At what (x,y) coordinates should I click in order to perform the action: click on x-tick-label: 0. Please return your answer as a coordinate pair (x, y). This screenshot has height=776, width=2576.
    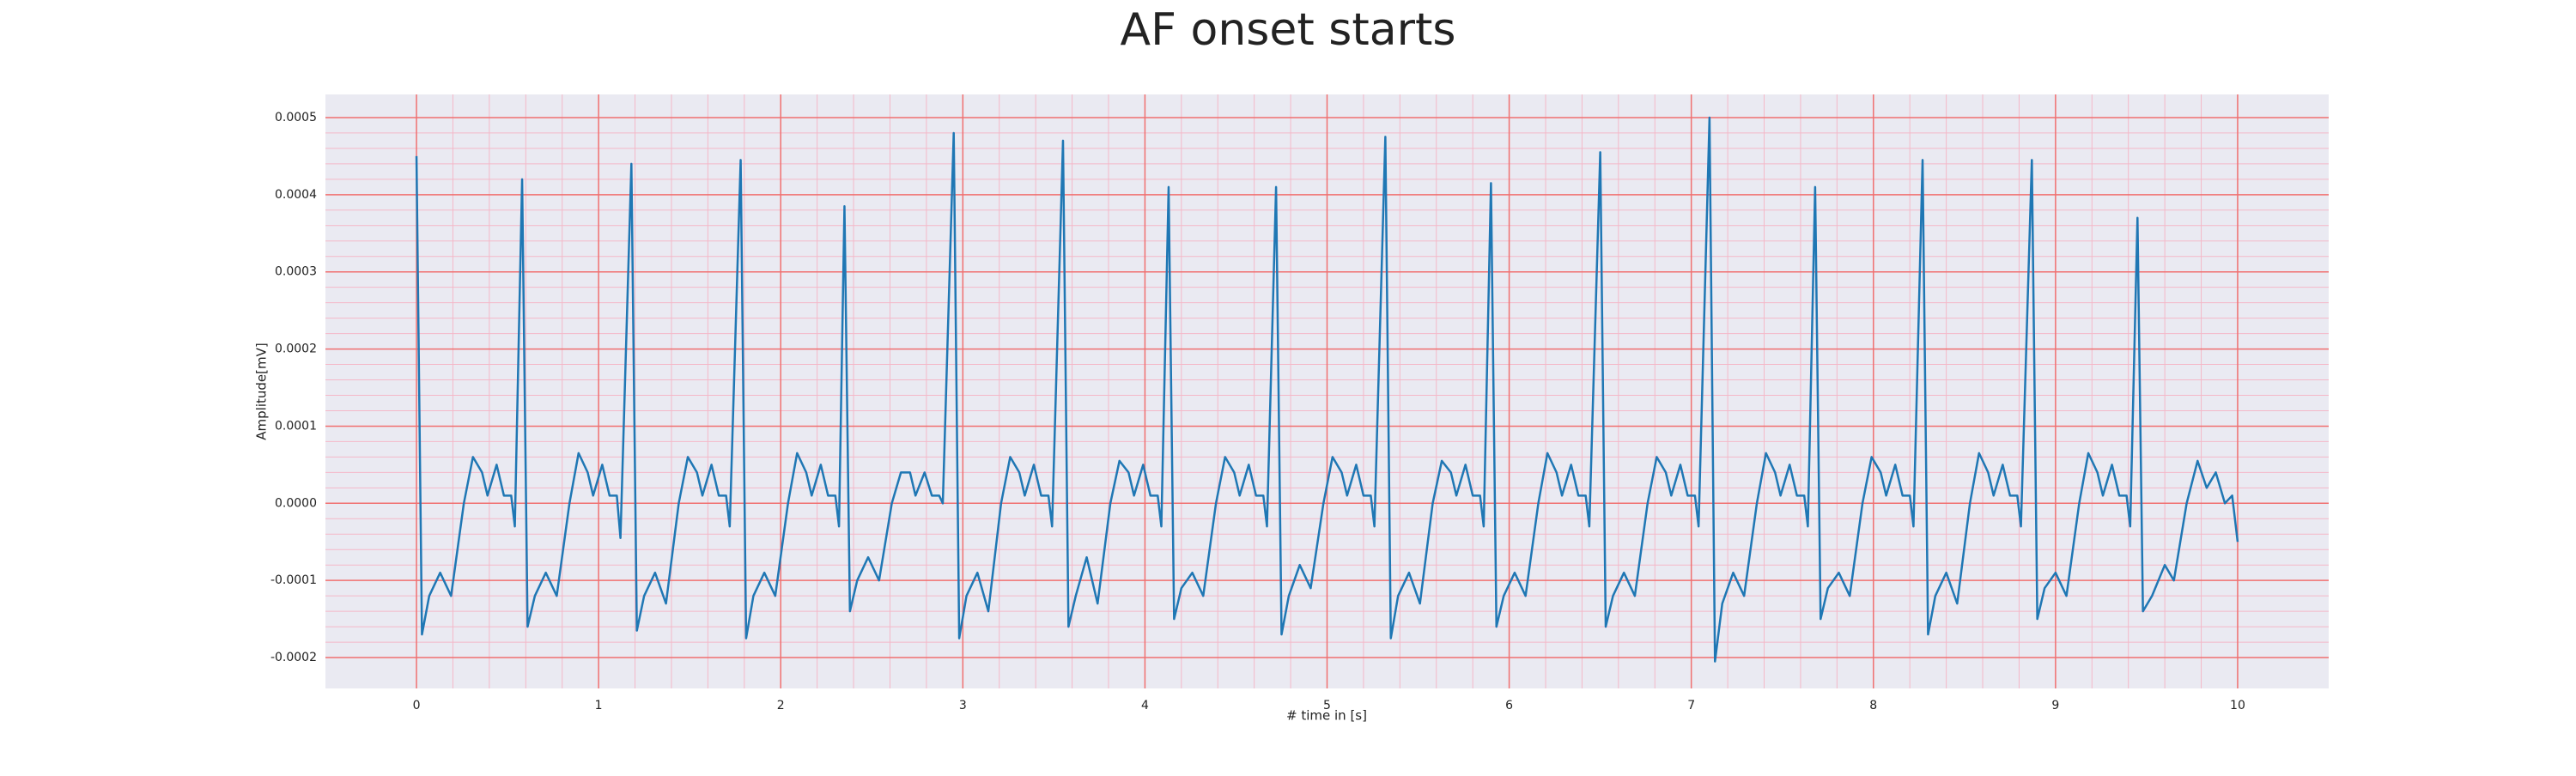
    Looking at the image, I should click on (417, 705).